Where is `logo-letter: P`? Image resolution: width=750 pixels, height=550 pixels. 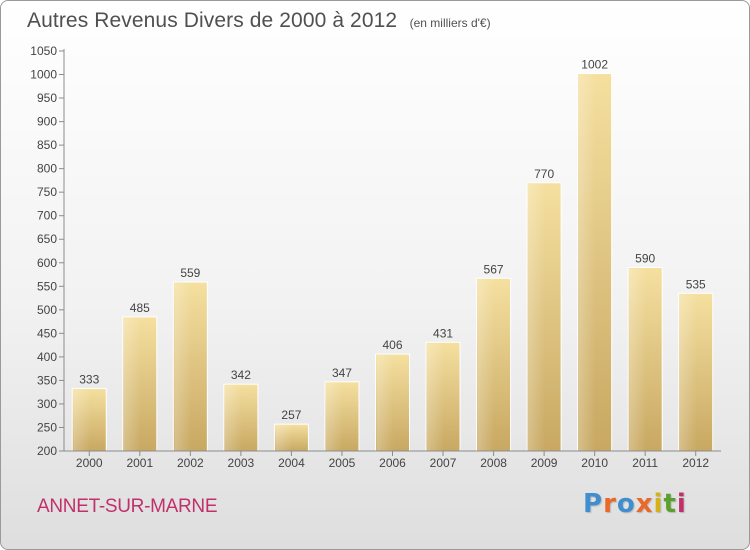
logo-letter: P is located at coordinates (593, 504).